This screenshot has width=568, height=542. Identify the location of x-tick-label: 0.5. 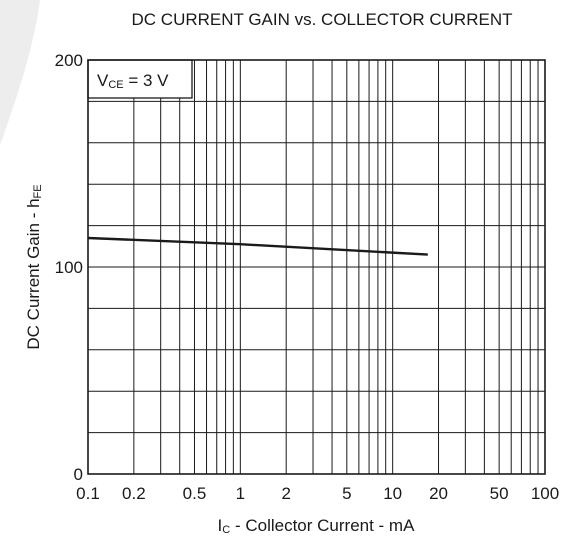
(195, 493).